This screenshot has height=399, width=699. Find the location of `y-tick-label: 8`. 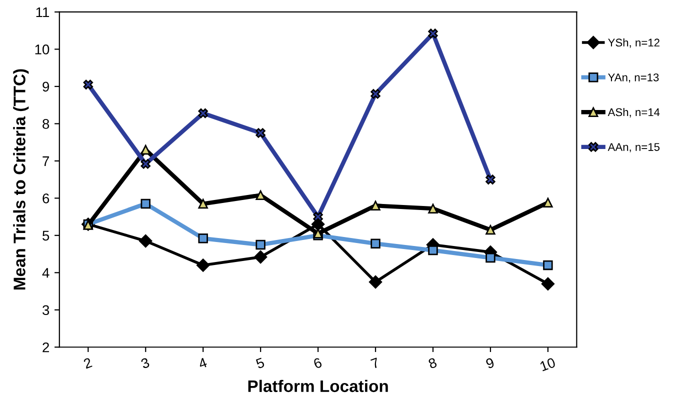

y-tick-label: 8 is located at coordinates (46, 124).